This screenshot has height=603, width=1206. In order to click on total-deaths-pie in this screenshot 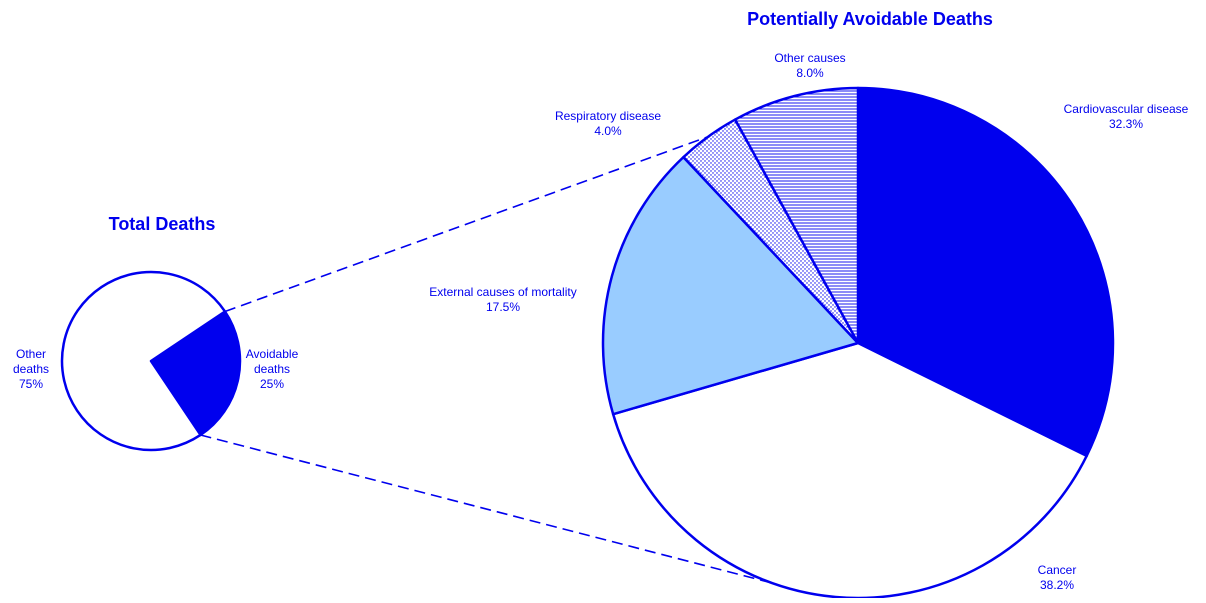, I will do `click(151, 361)`.